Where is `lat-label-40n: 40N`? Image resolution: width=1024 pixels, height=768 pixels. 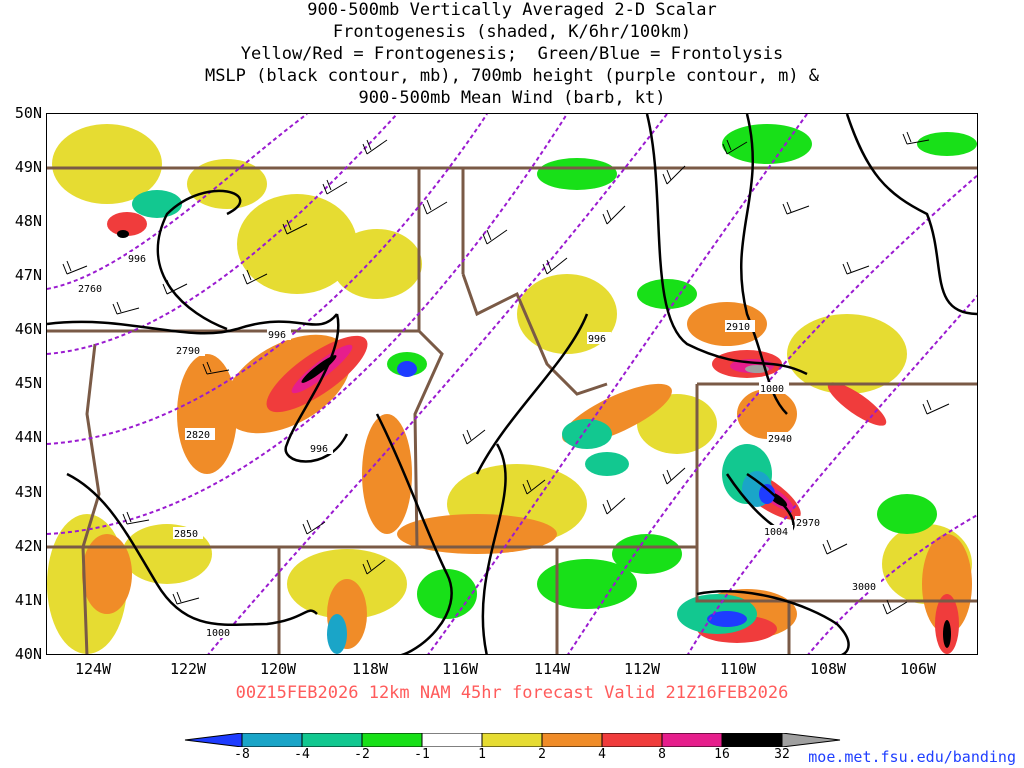
lat-label-40n: 40N is located at coordinates (28, 654).